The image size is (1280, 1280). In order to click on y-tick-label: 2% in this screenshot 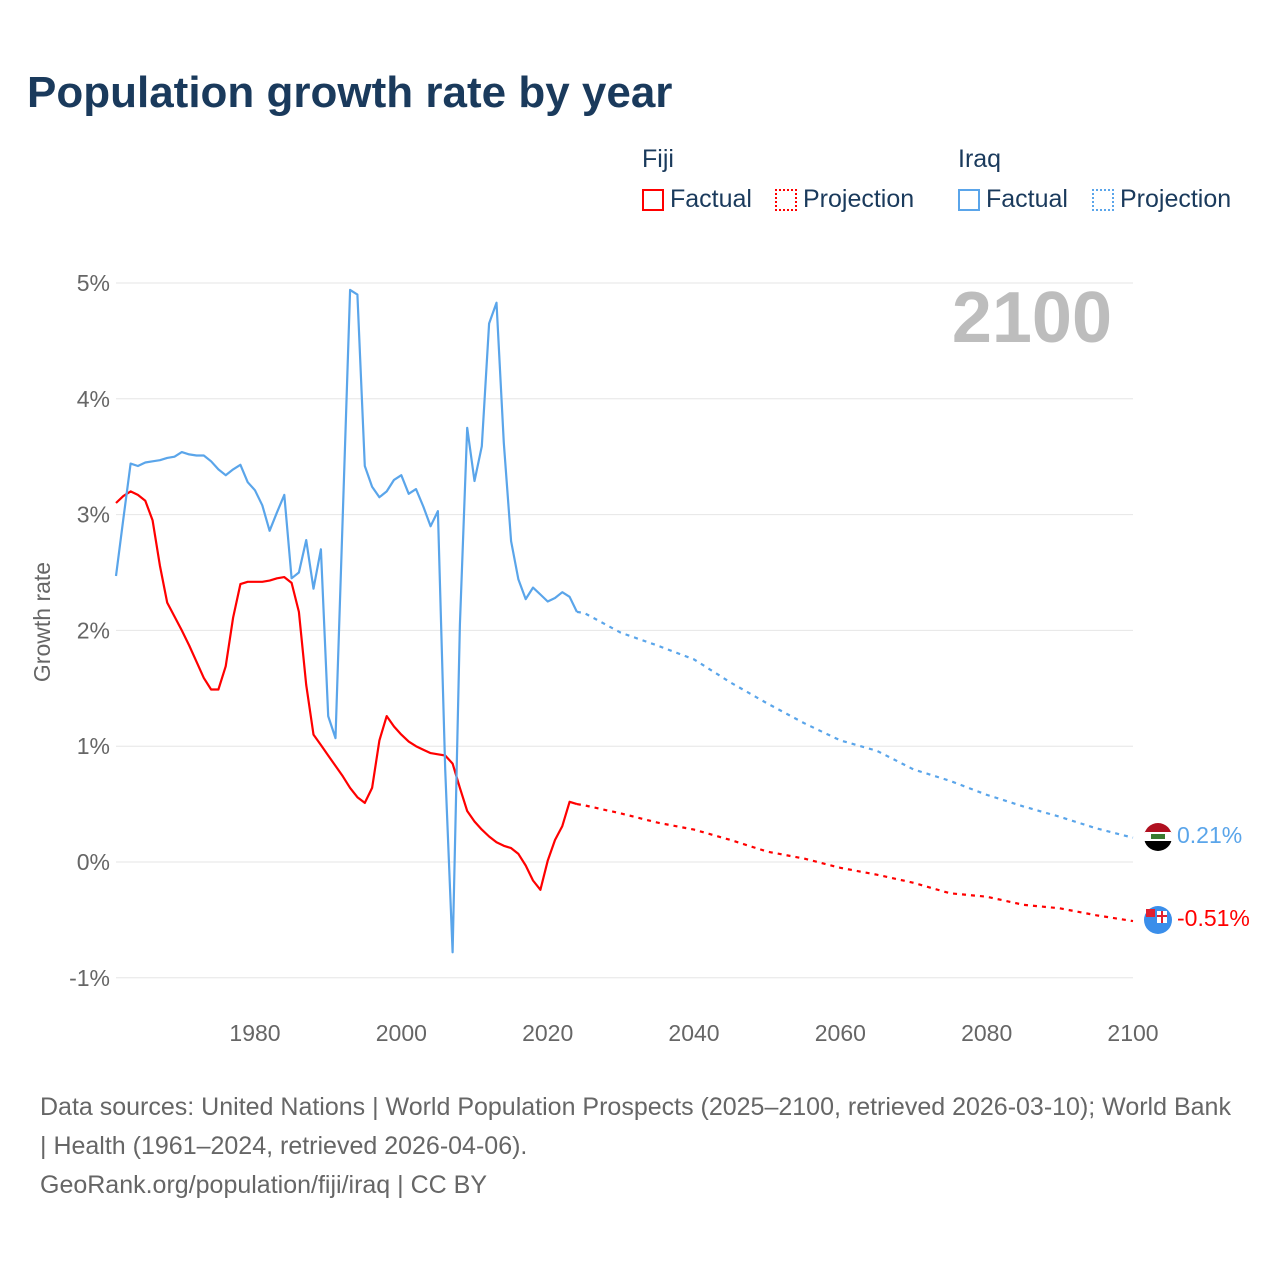, I will do `click(93, 630)`.